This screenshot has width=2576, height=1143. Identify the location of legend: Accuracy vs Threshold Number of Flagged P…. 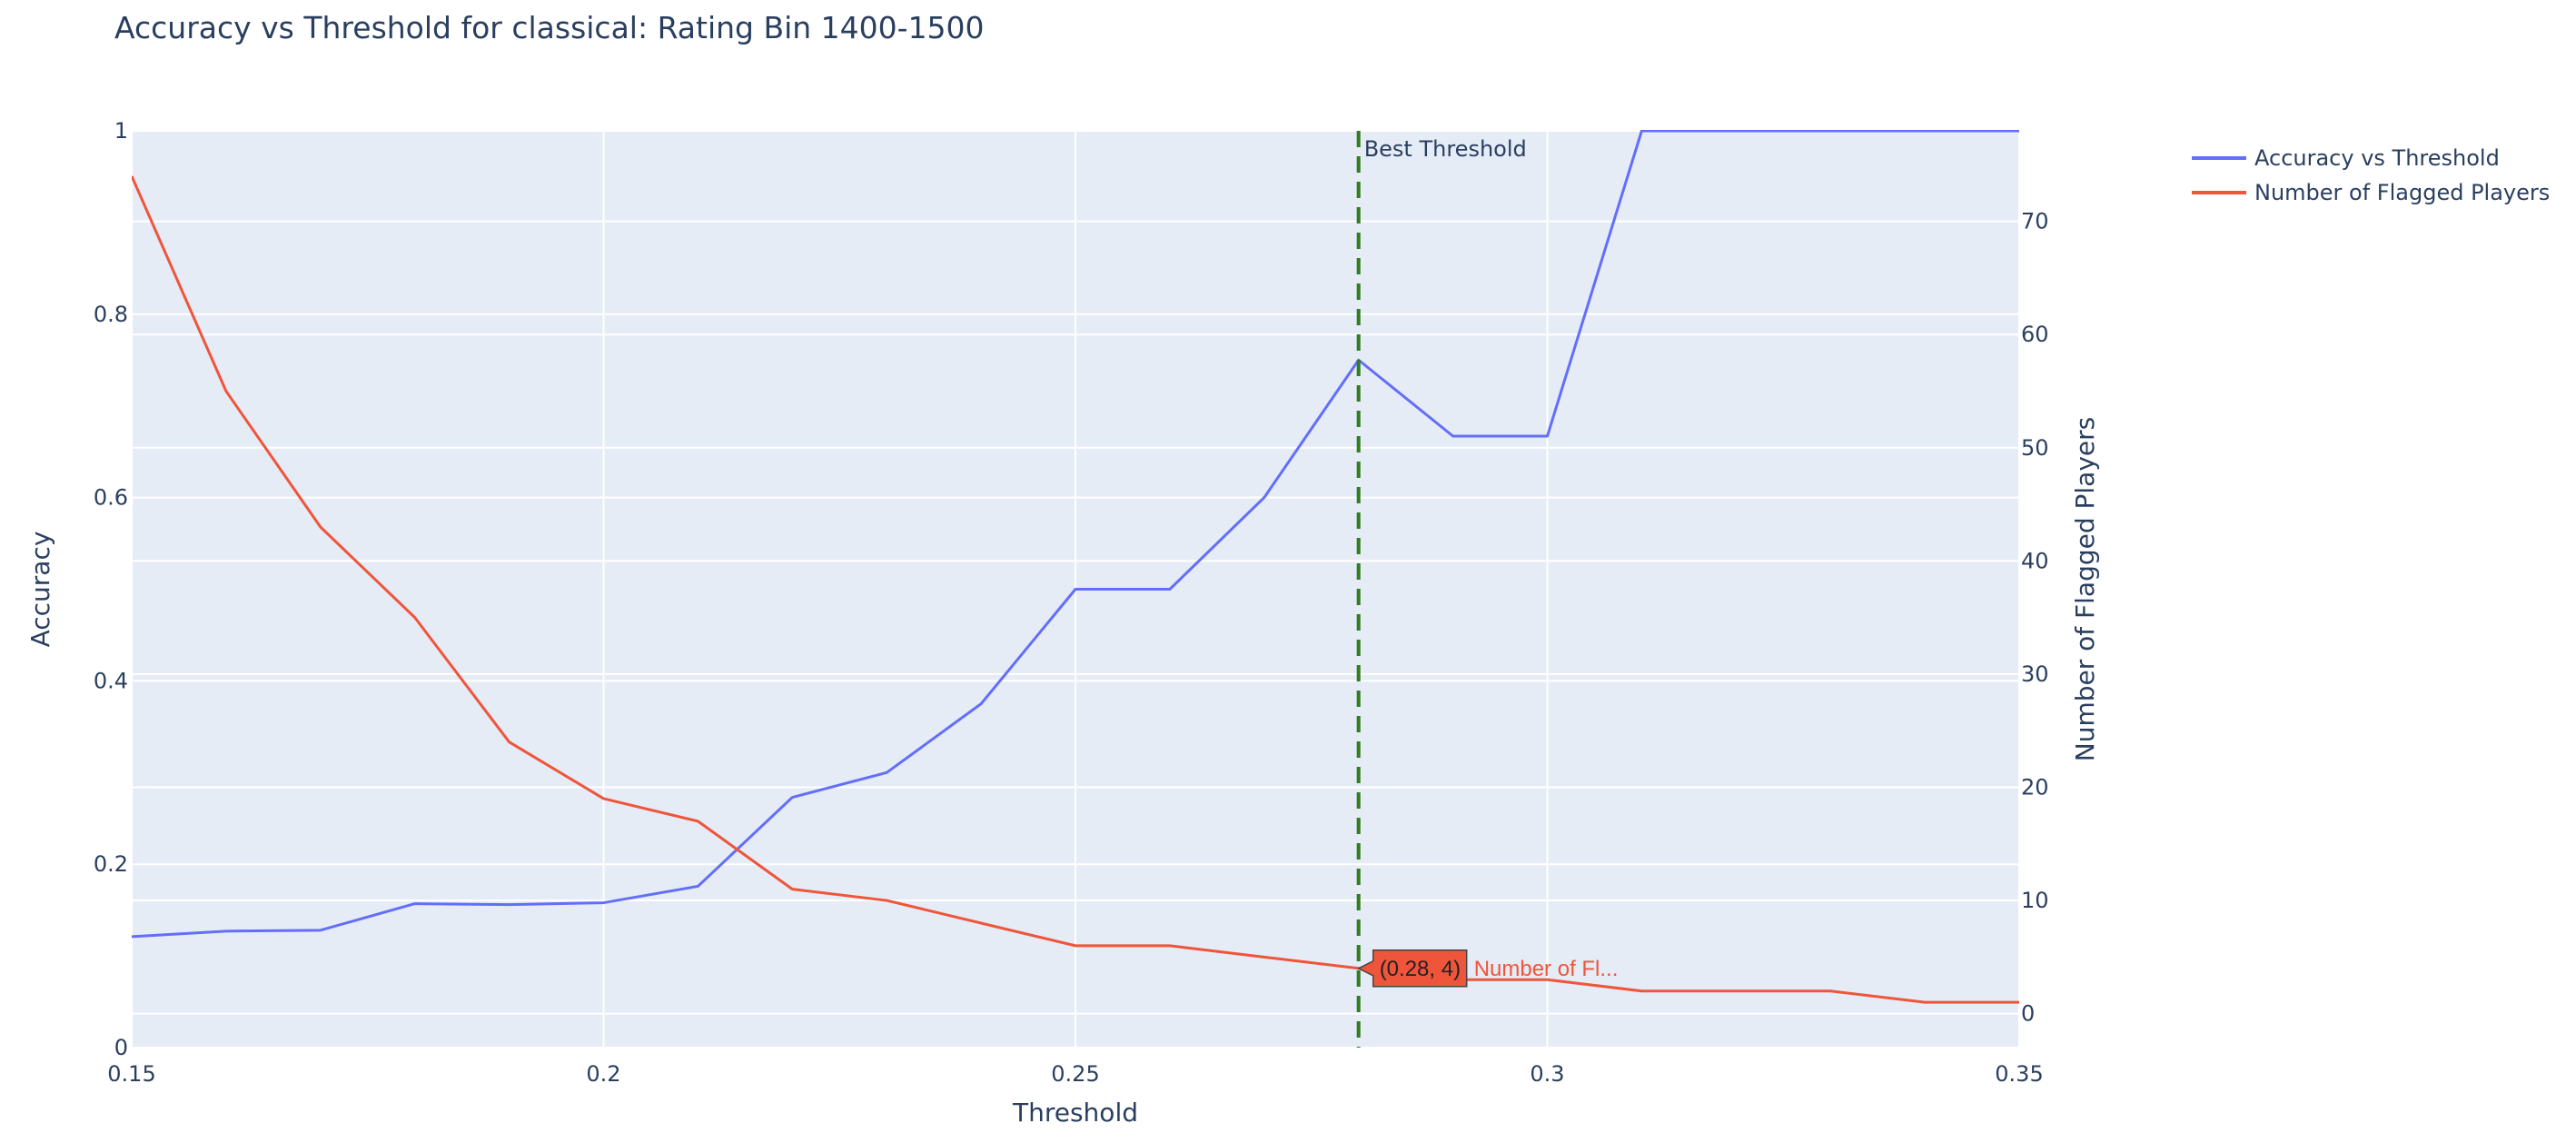
(2371, 175).